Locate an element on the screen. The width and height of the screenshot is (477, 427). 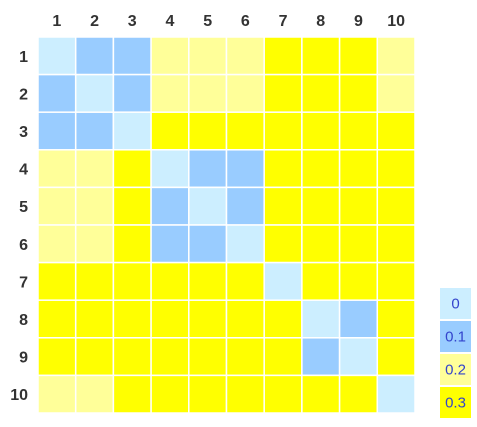
x-tick-label: 7 is located at coordinates (283, 21).